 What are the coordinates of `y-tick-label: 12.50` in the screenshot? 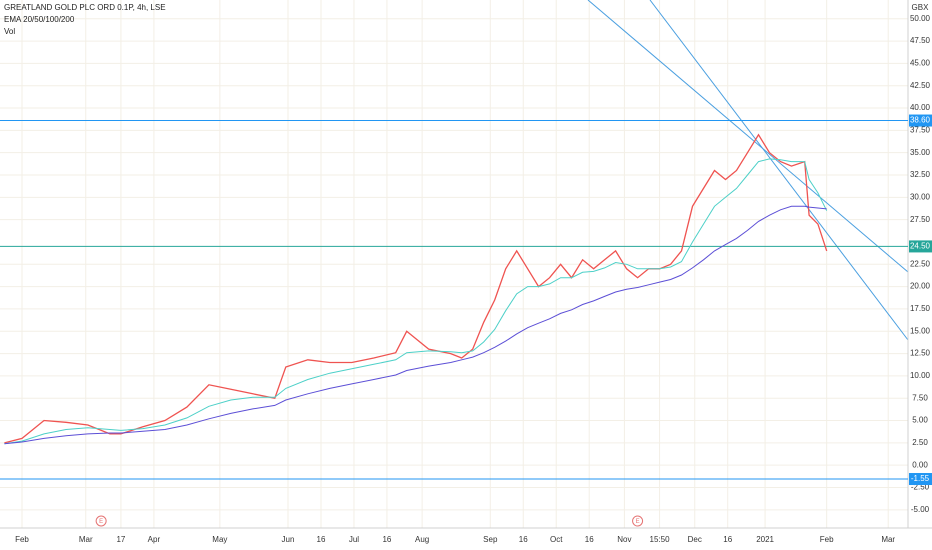 It's located at (920, 353).